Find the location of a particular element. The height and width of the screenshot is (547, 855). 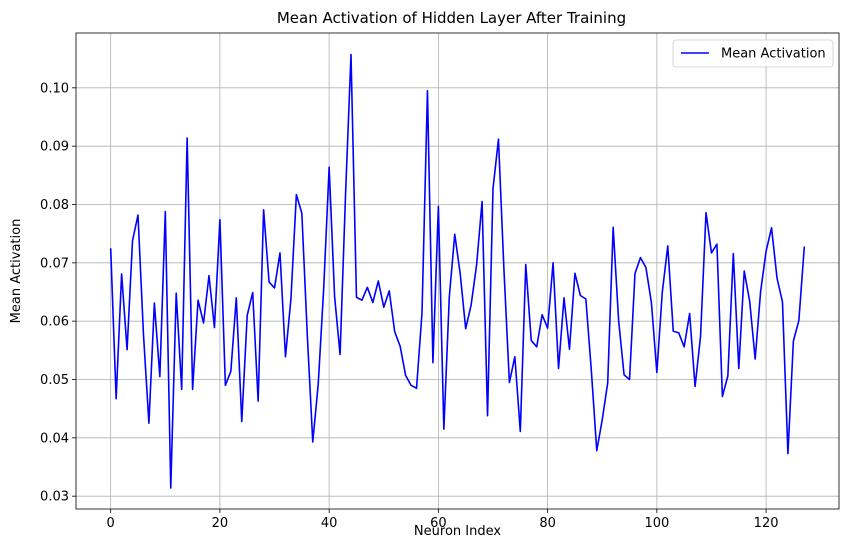

y-tick-label: 0.03 is located at coordinates (54, 497).